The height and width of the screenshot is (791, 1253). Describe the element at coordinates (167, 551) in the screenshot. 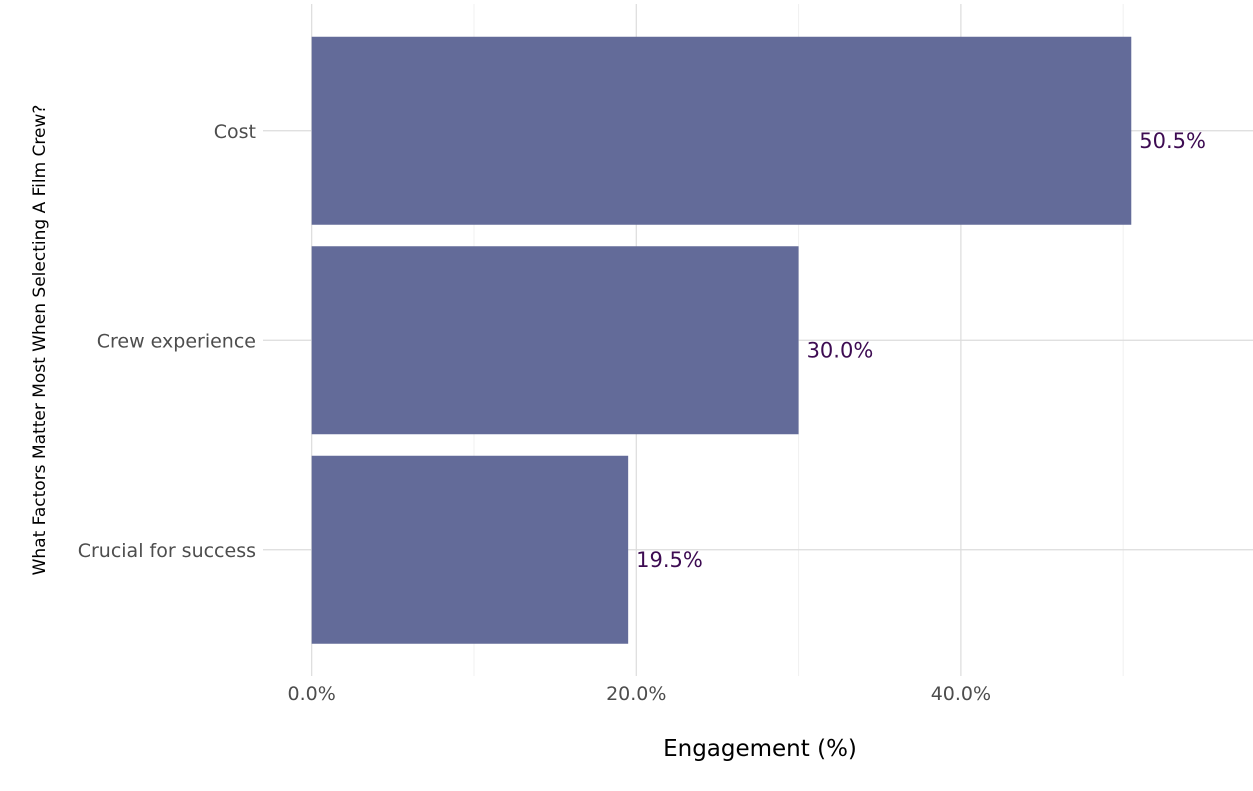

I see `y-tick-label: Crucial for success` at that location.